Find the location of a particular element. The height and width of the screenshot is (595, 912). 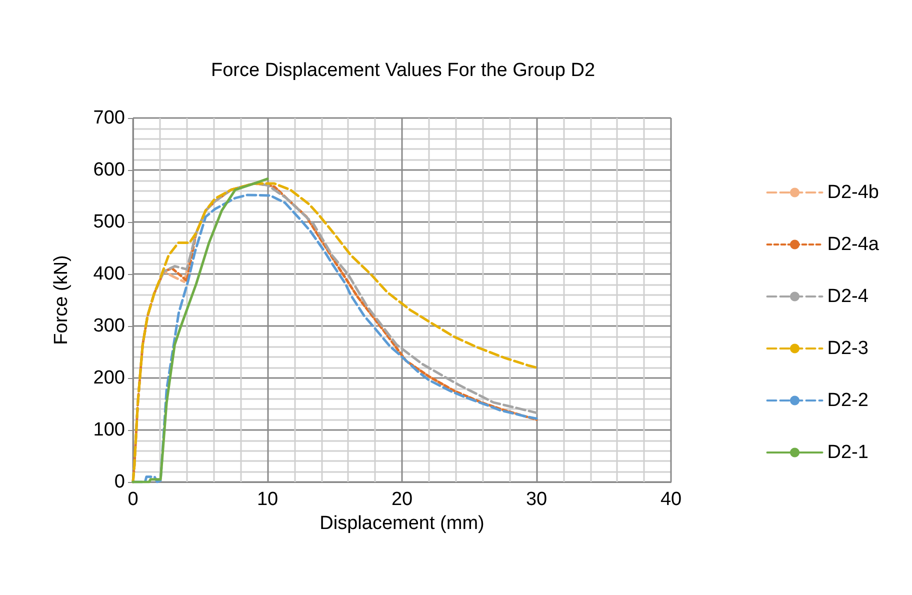

y-tick-label: 700 is located at coordinates (109, 118).